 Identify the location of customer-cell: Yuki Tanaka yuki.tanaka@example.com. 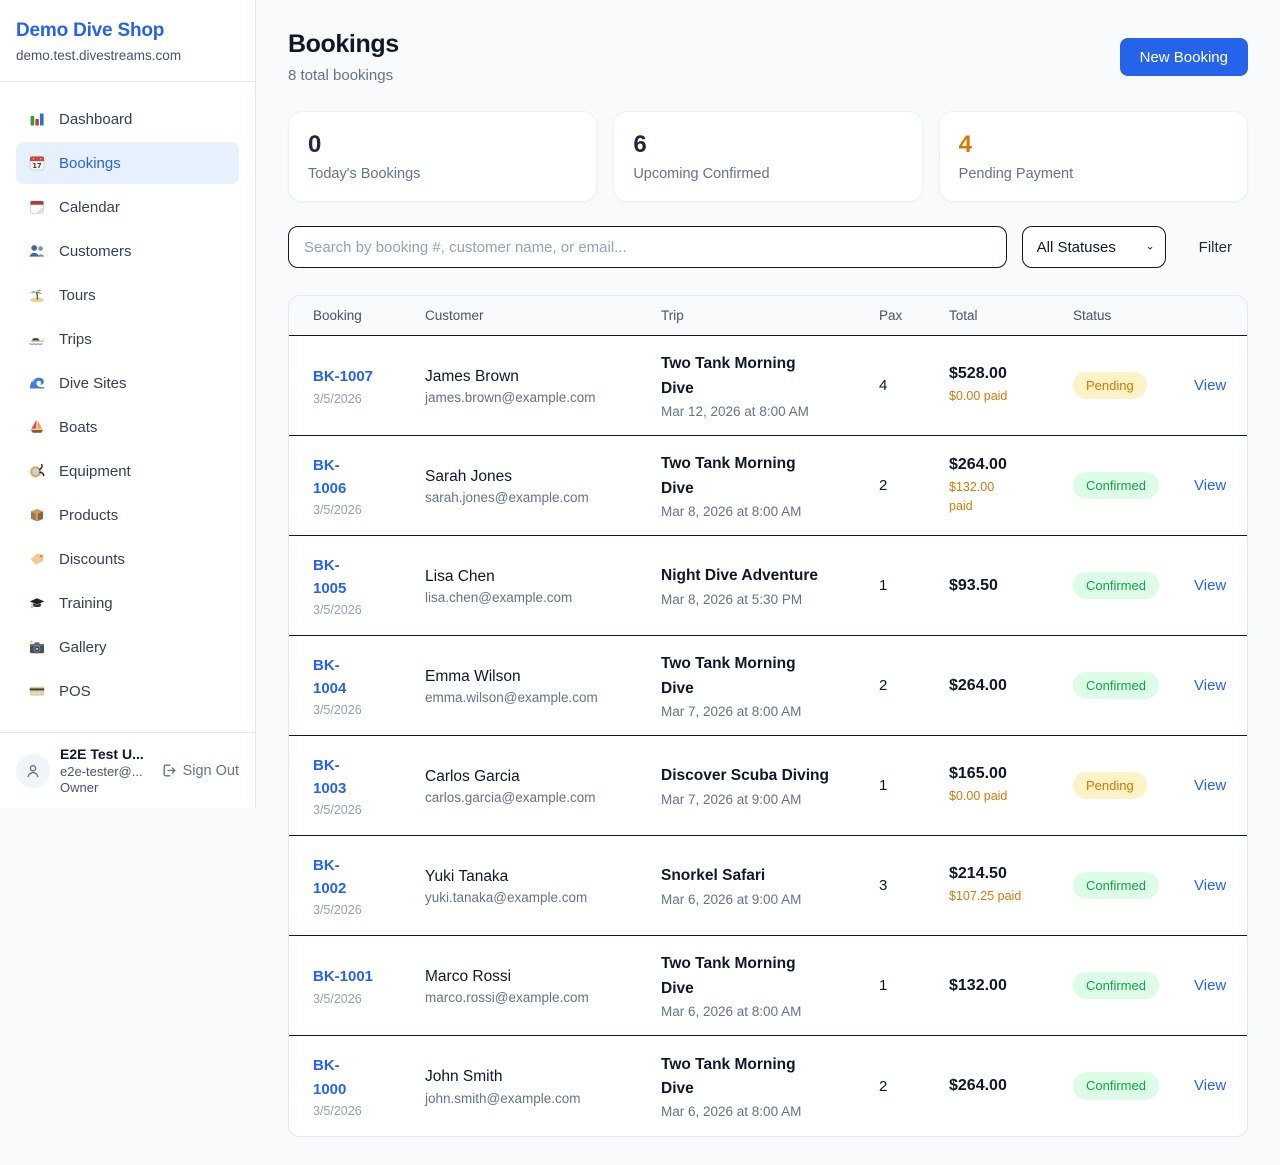
(543, 886).